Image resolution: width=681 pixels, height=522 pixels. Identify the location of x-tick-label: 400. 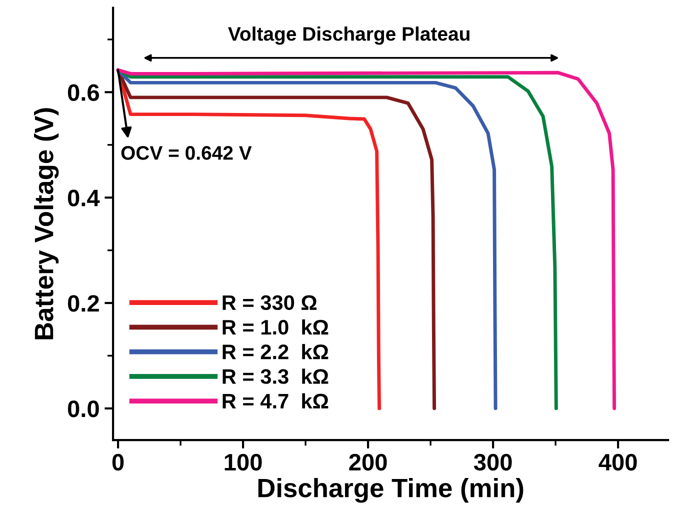
(617, 462).